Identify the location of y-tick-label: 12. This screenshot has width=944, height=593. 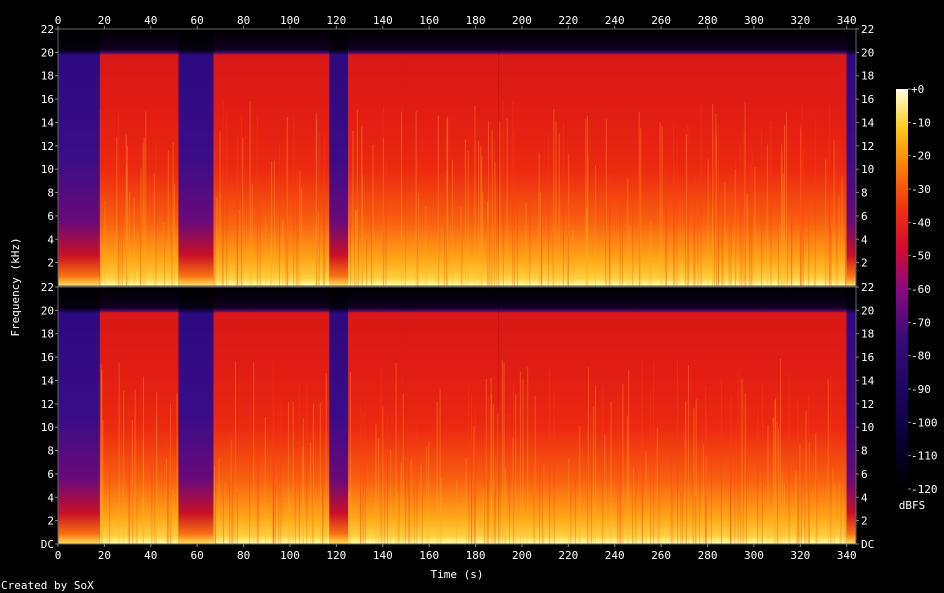
(47, 146).